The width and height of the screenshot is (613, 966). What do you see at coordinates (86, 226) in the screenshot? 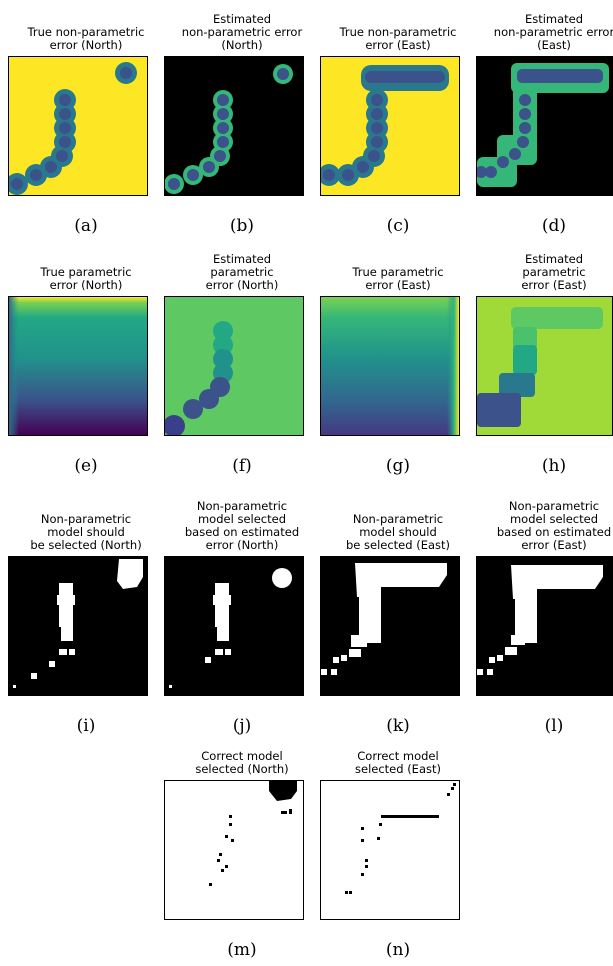
I see `panel-label: (a)` at bounding box center [86, 226].